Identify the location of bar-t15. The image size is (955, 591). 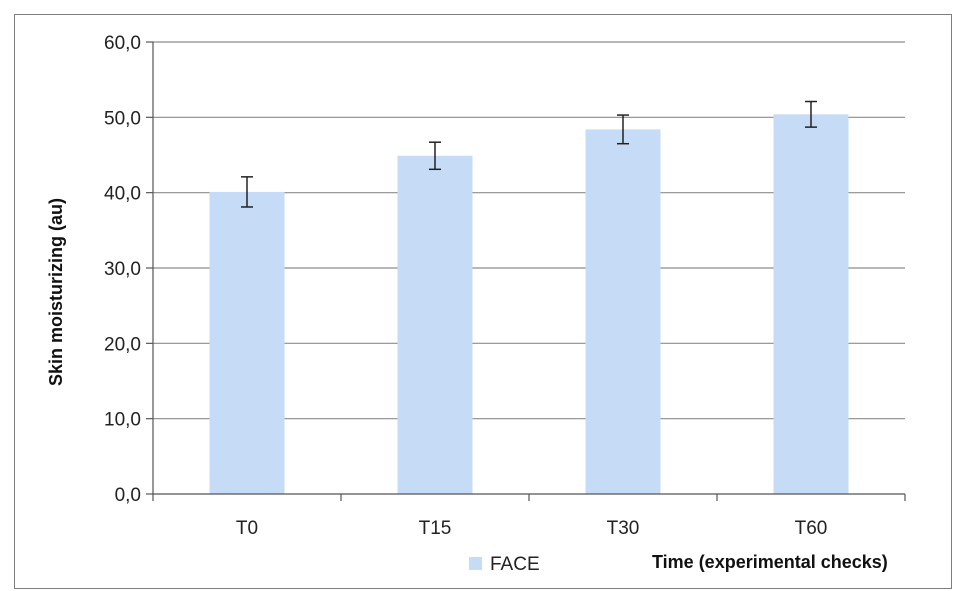
(435, 324).